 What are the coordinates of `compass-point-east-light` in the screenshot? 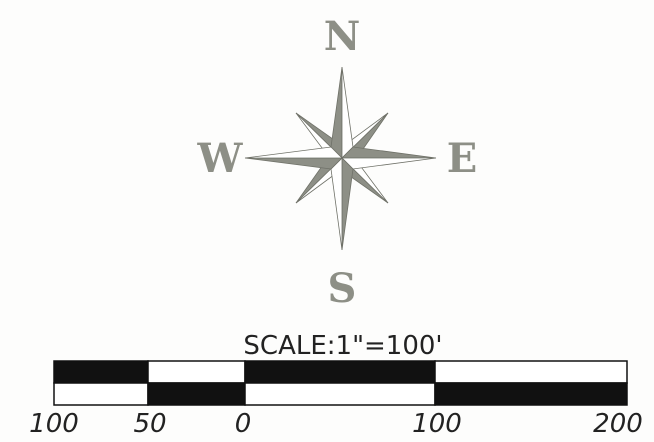 It's located at (389, 163).